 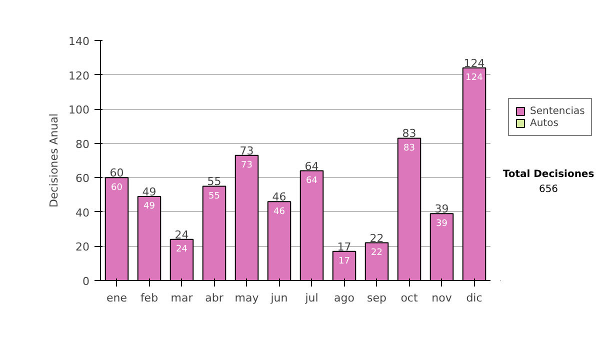 I want to click on total-label: 39, so click(x=441, y=209).